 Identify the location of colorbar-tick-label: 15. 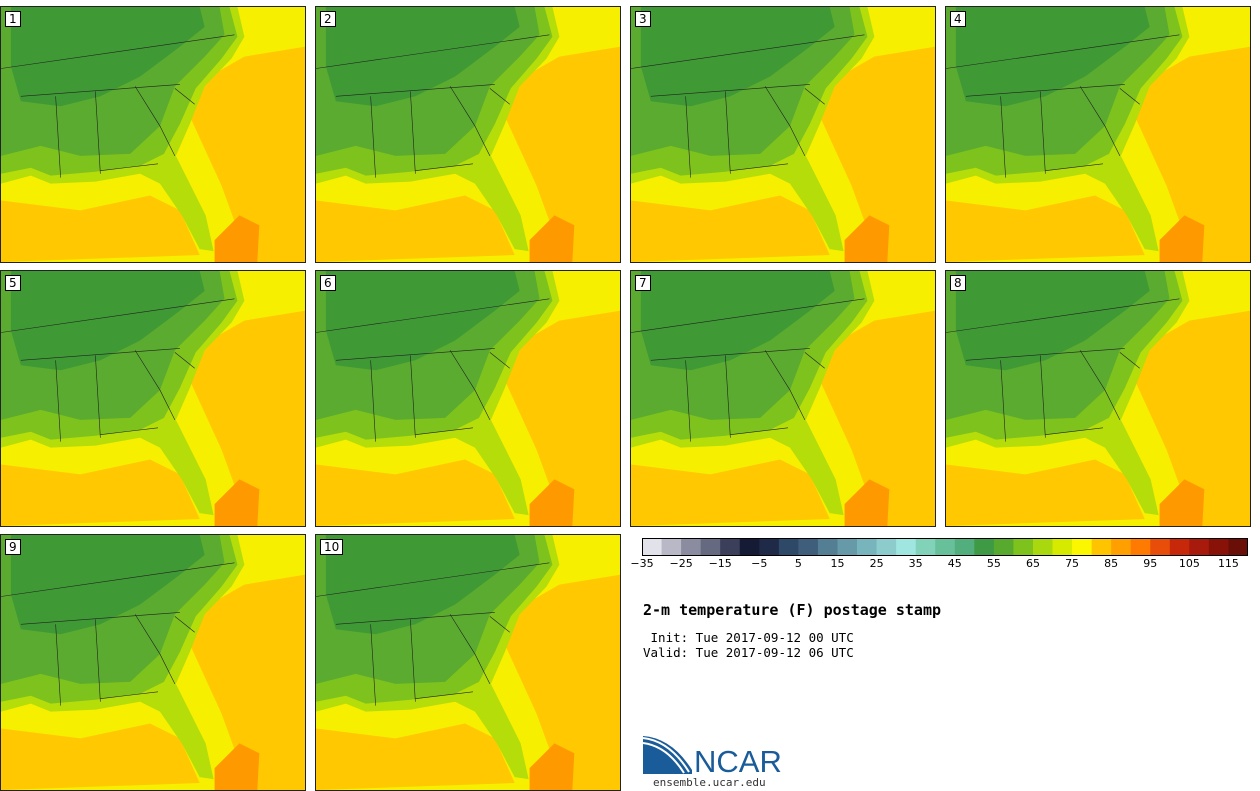
(837, 563).